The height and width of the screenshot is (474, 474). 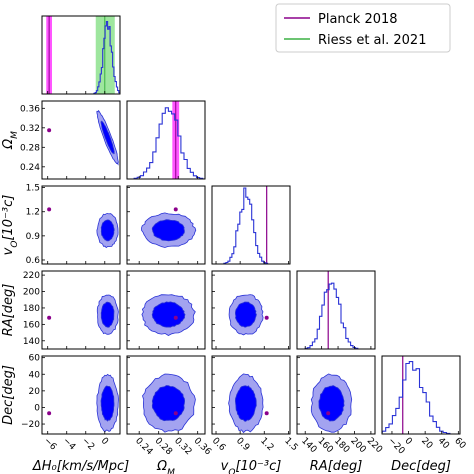 I want to click on panel-RA-vs-dH0: 140 160 180 200 220, so click(x=72, y=310).